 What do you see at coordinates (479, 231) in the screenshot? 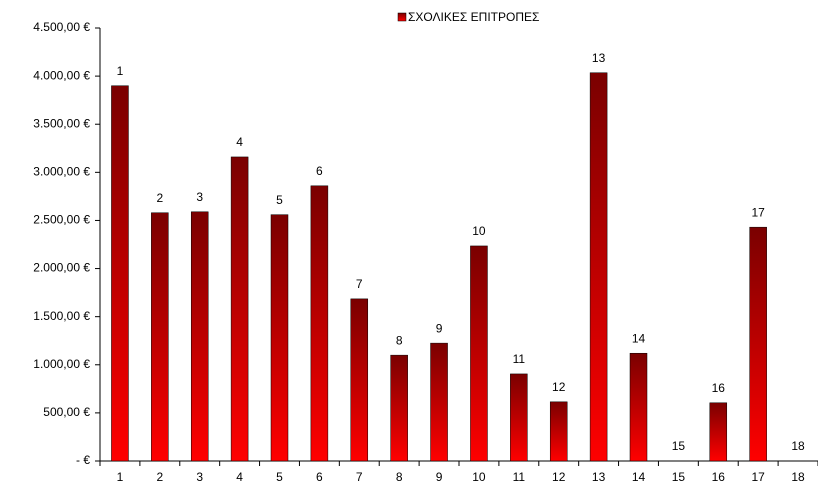
I see `data-label: 10` at bounding box center [479, 231].